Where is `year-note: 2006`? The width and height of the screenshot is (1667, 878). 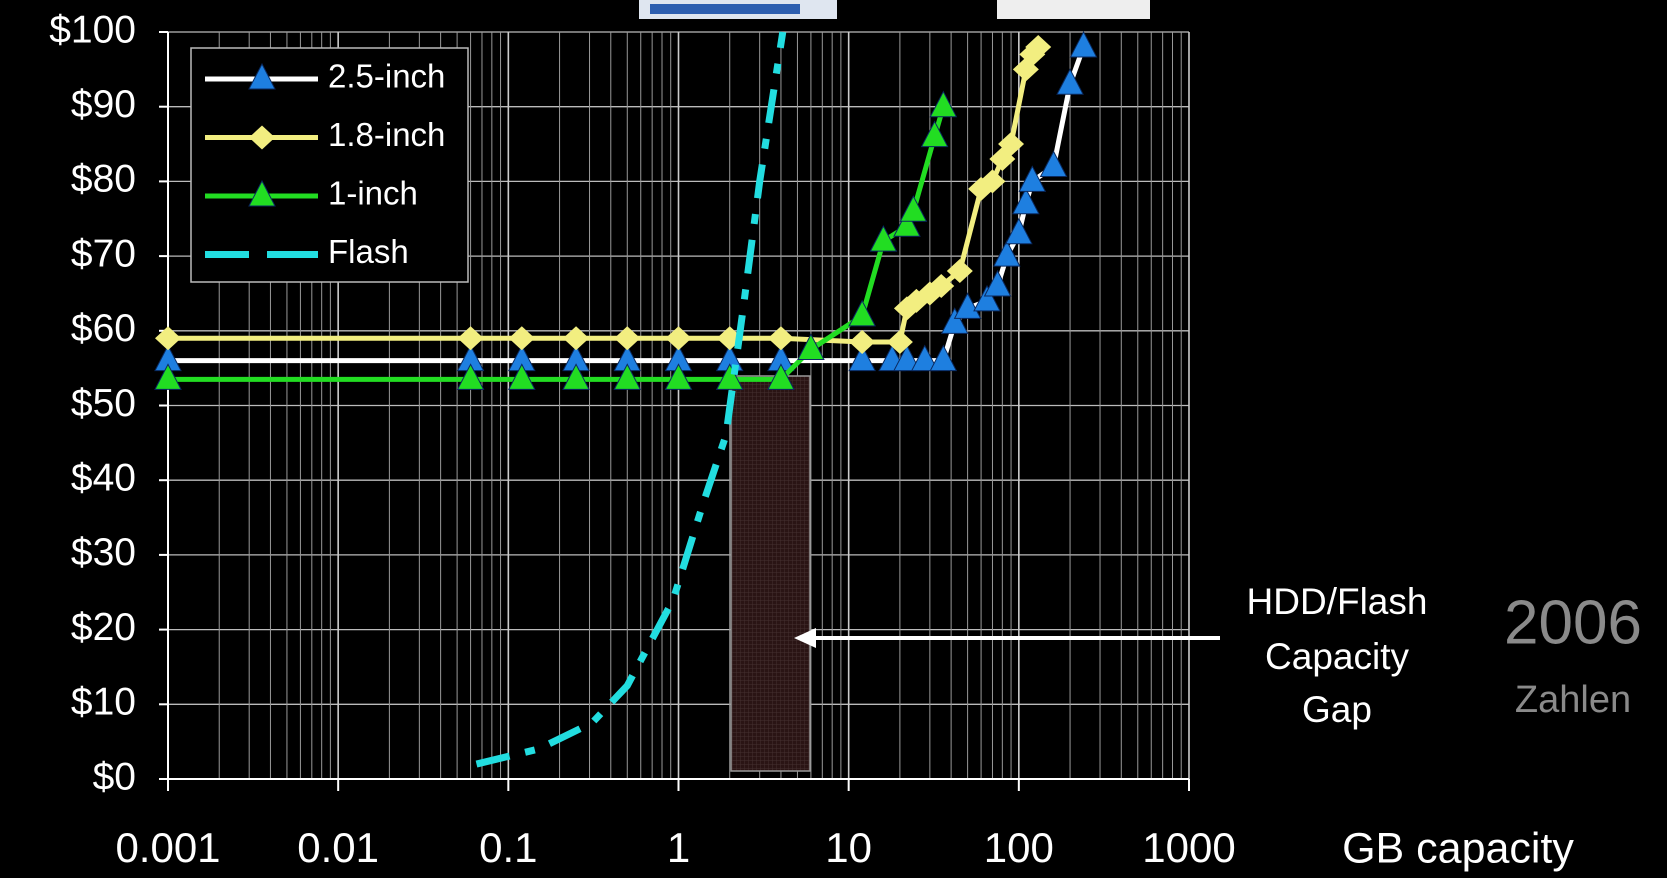 year-note: 2006 is located at coordinates (1573, 622).